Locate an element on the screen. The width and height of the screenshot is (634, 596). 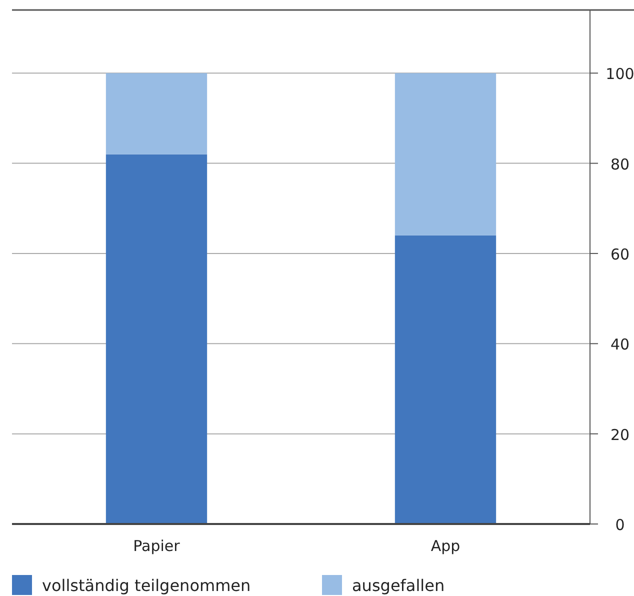
y-tick-label: 80 is located at coordinates (620, 164).